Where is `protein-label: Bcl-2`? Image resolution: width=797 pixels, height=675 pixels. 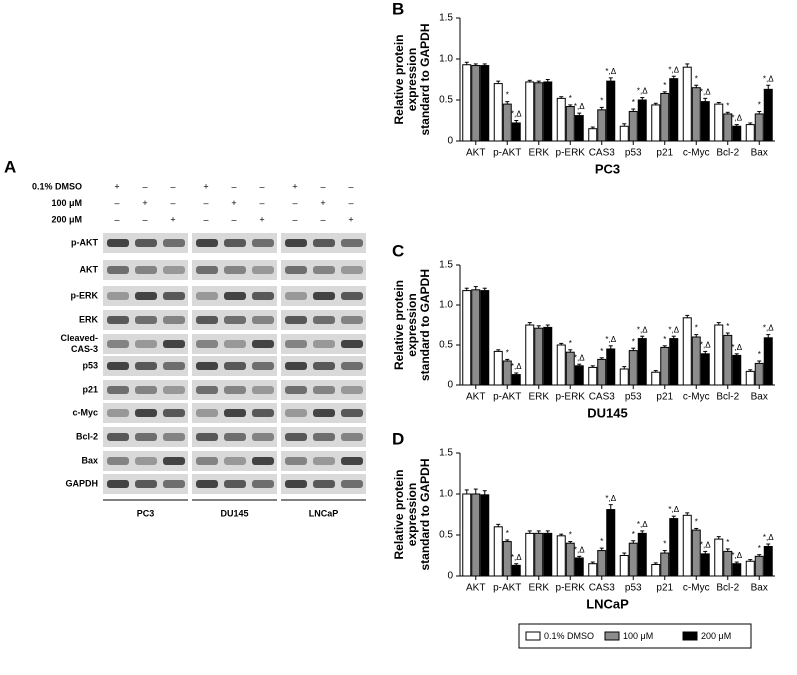
protein-label: Bcl-2 is located at coordinates (87, 436).